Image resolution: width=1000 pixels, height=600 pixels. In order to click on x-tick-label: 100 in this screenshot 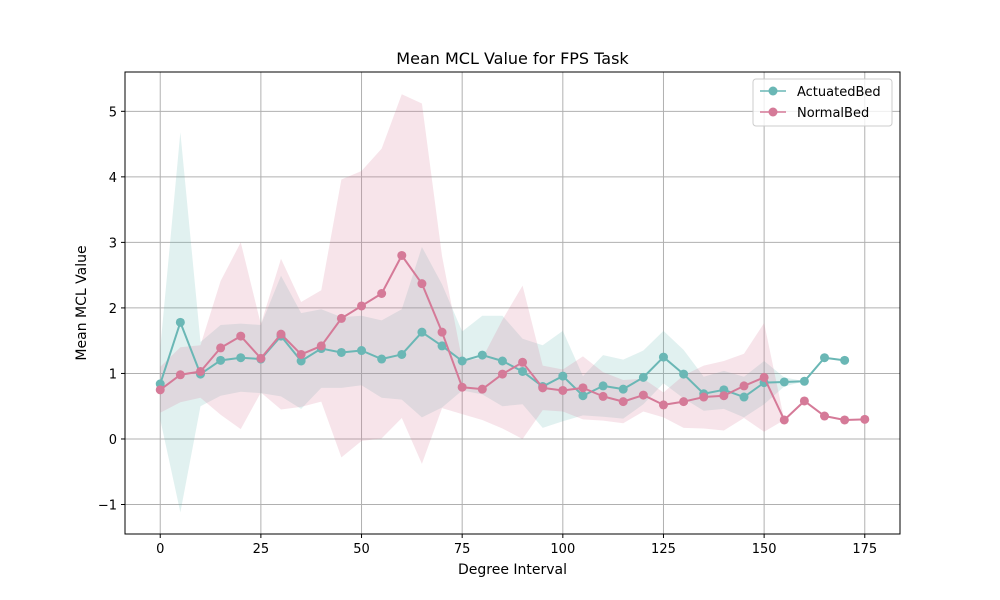, I will do `click(562, 549)`.